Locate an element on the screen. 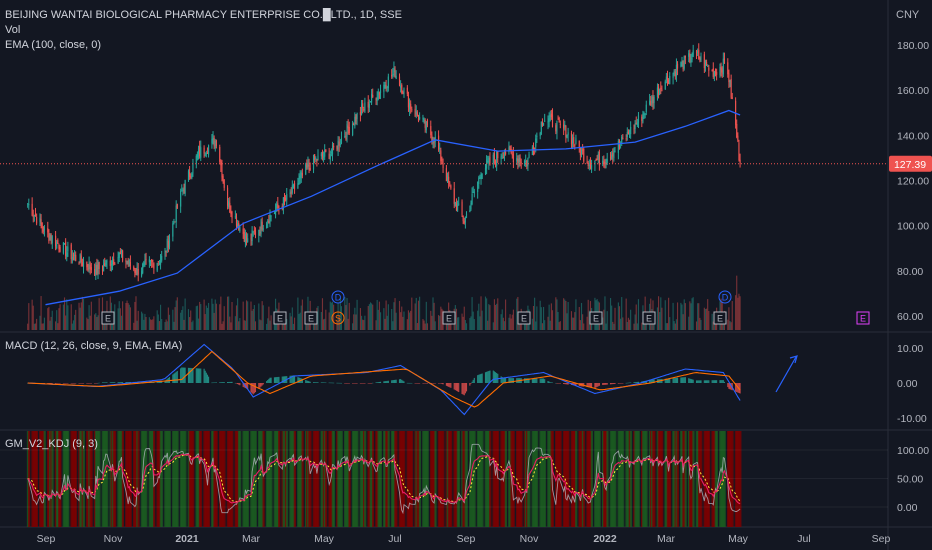 Image resolution: width=932 pixels, height=550 pixels. price-tick: 140.00 is located at coordinates (913, 136).